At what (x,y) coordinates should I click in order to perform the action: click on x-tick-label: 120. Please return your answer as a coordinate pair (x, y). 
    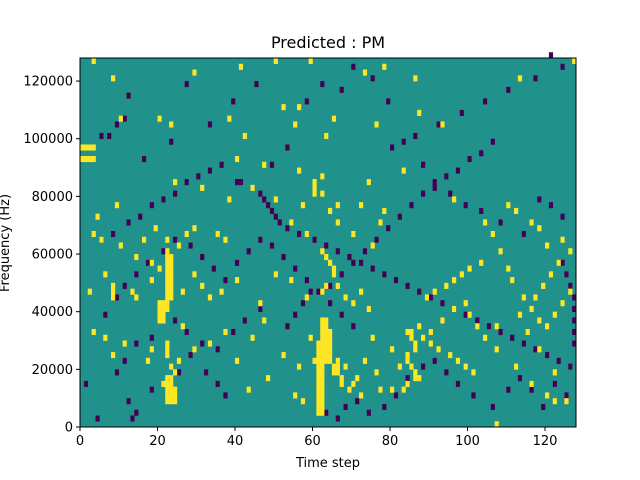
    Looking at the image, I should click on (545, 441).